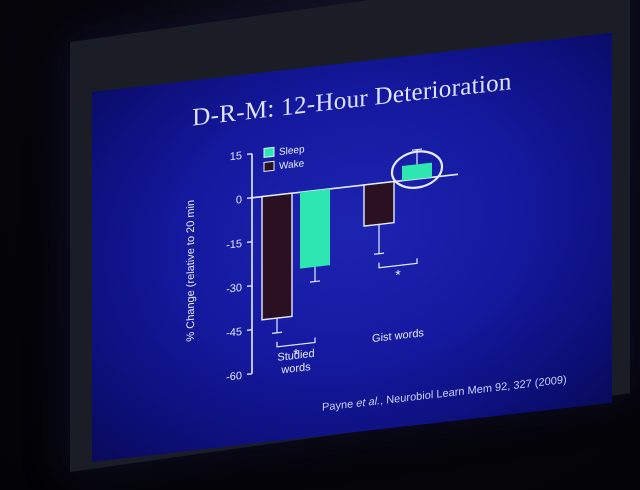  I want to click on y-tick-label: -30, so click(234, 289).